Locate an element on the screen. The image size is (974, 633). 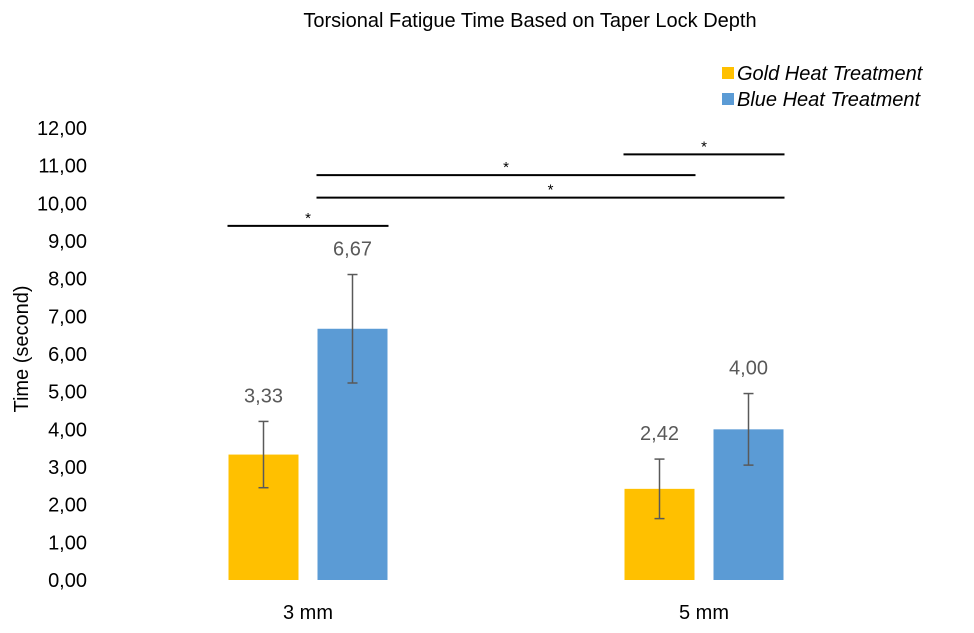
y-tick-label: 1,00 is located at coordinates (67, 543).